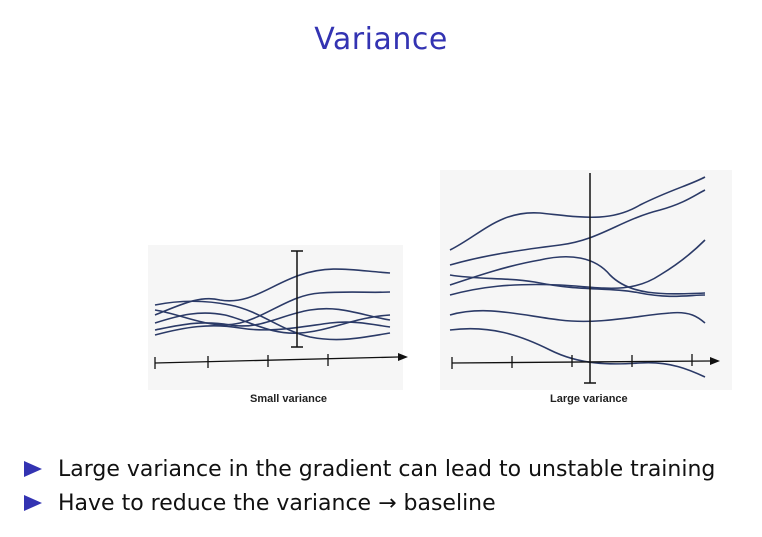 Image resolution: width=762 pixels, height=537 pixels. I want to click on small-variance-axis, so click(281, 361).